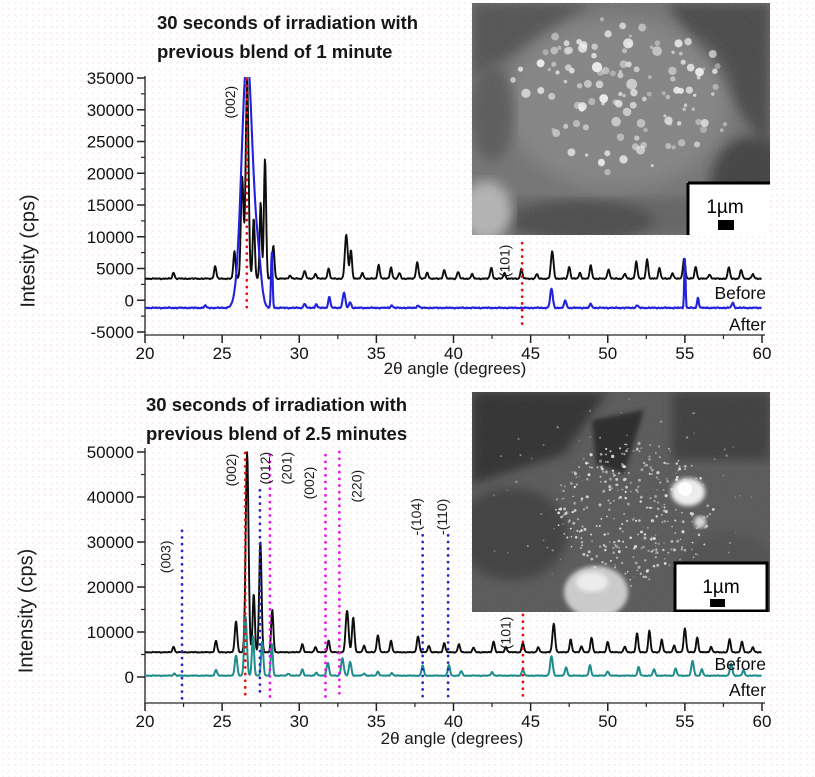 This screenshot has width=815, height=777. What do you see at coordinates (286, 468) in the screenshot?
I see `peak-label-(201): (201)` at bounding box center [286, 468].